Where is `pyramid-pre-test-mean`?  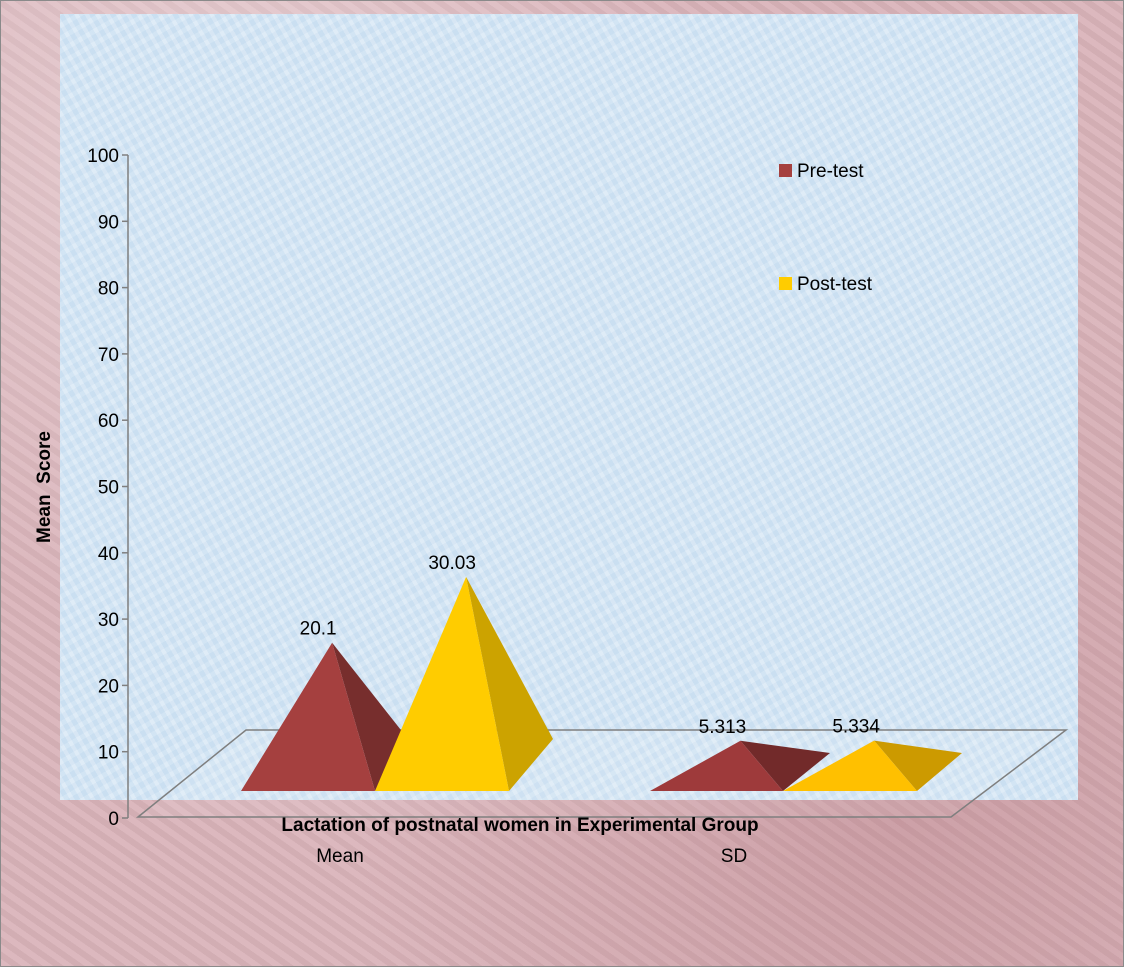
pyramid-pre-test-mean is located at coordinates (308, 716).